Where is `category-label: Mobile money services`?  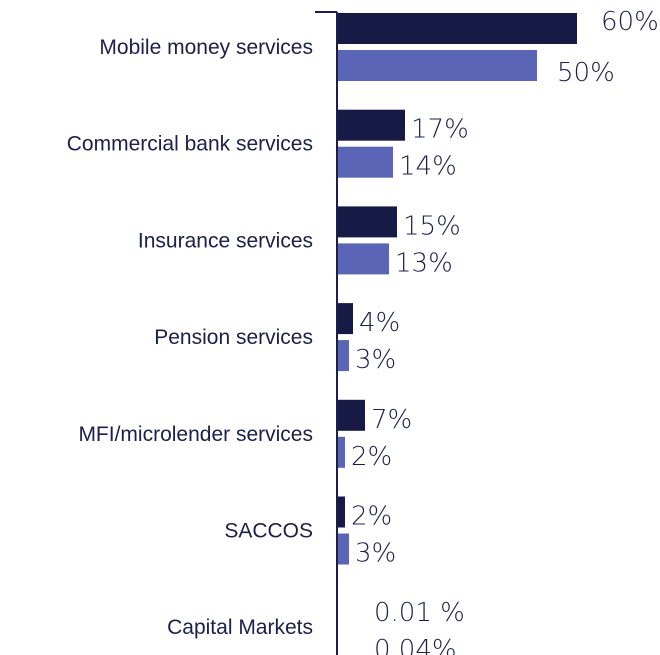
category-label: Mobile money services is located at coordinates (206, 47).